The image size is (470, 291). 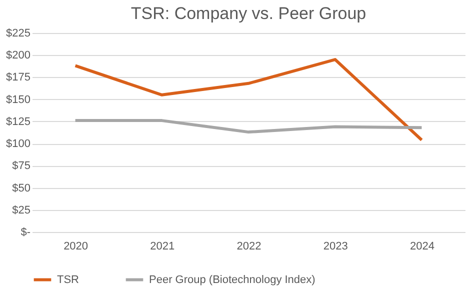 What do you see at coordinates (25, 232) in the screenshot?
I see `y-tick-label: $-` at bounding box center [25, 232].